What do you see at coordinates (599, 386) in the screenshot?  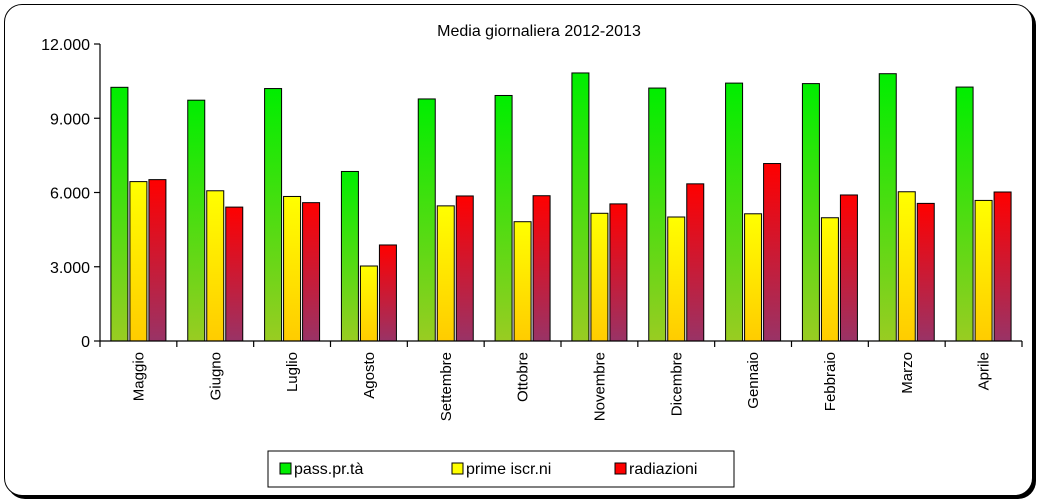 I see `x-tick-label-novembre: Novembre` at bounding box center [599, 386].